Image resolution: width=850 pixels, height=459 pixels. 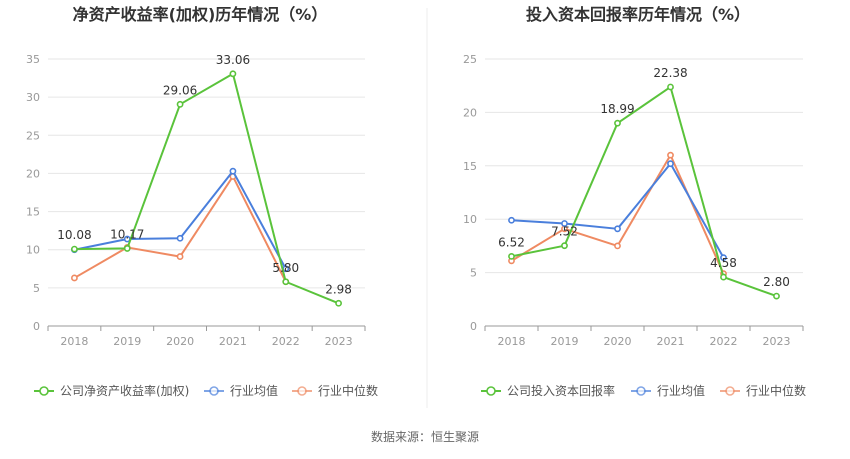 I want to click on data-label: 10.08, so click(x=74, y=235).